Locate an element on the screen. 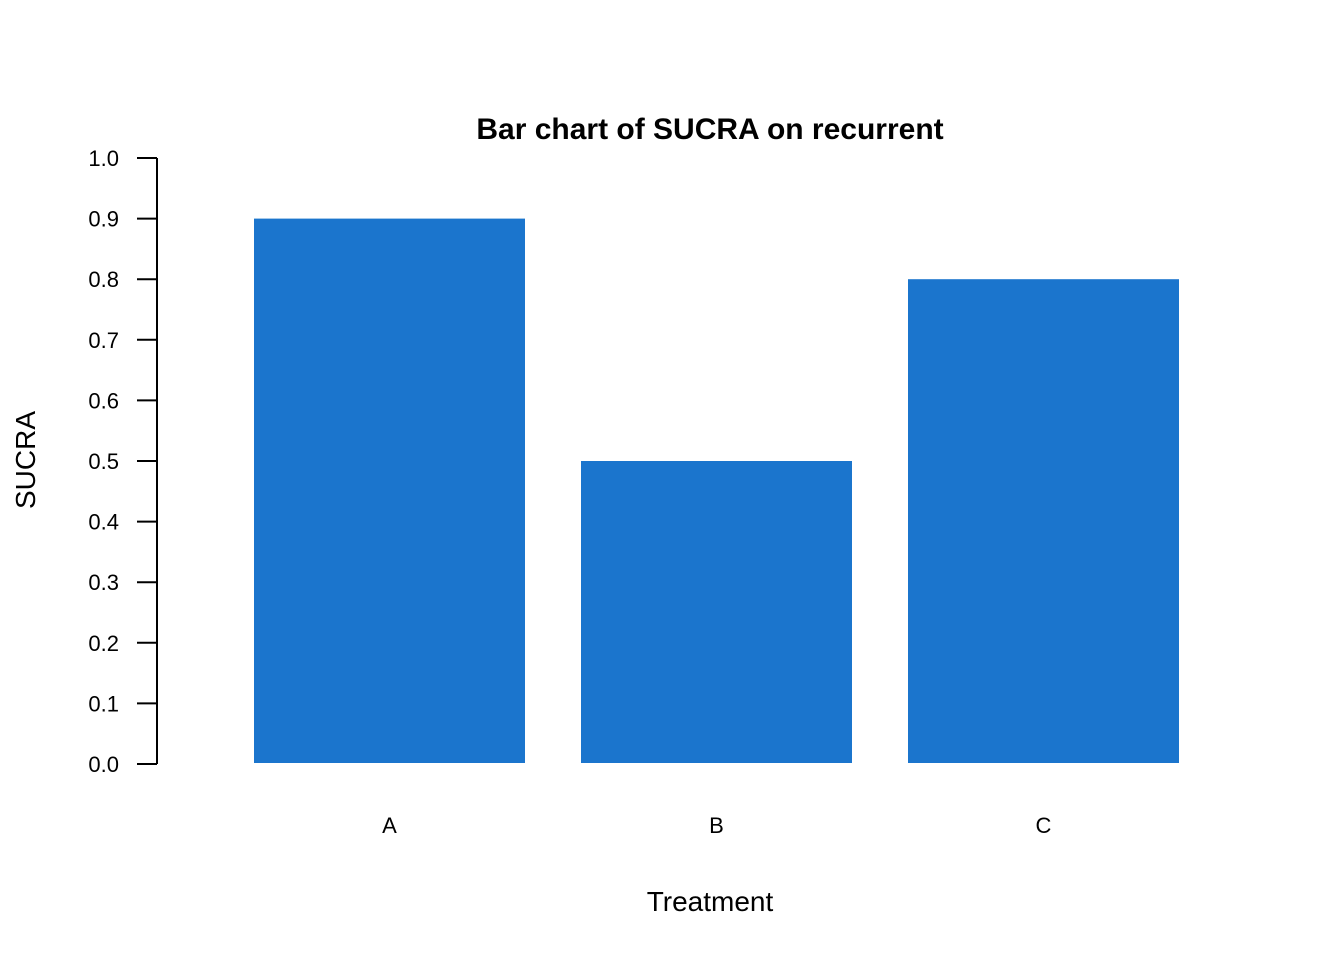  bar-a is located at coordinates (389, 491).